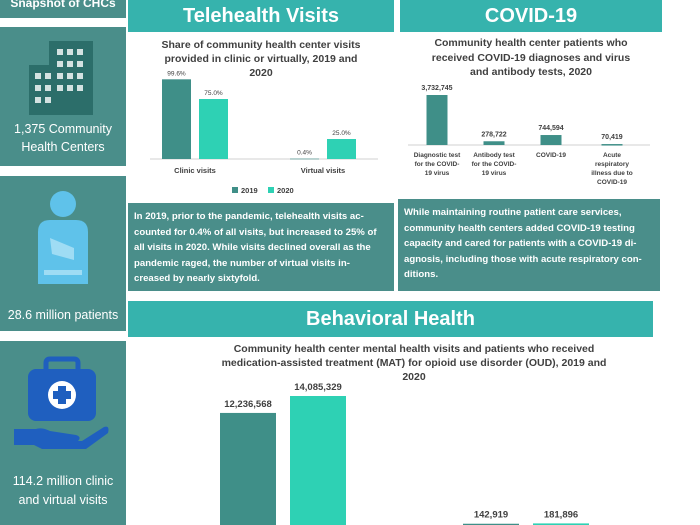 This screenshot has height=525, width=700. Describe the element at coordinates (531, 43) in the screenshot. I see `covid-title-line1: Community health center patients who` at that location.